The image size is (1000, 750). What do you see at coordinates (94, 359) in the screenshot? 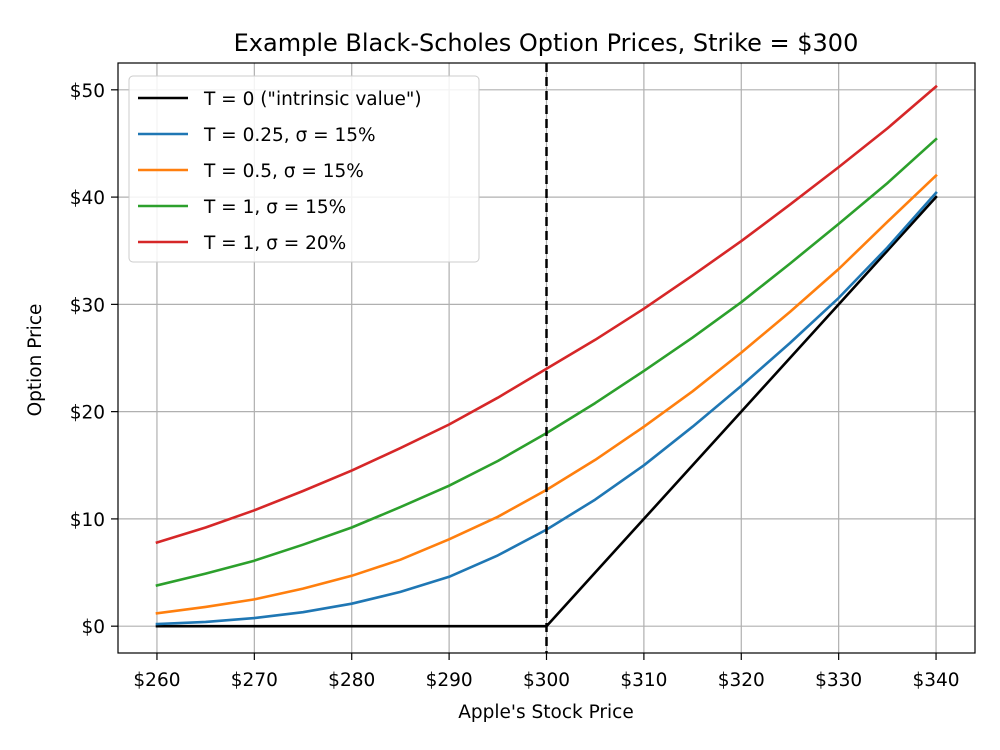
I see `y-axis-ticks: $0 $10 $20 $30 $40 $50` at bounding box center [94, 359].